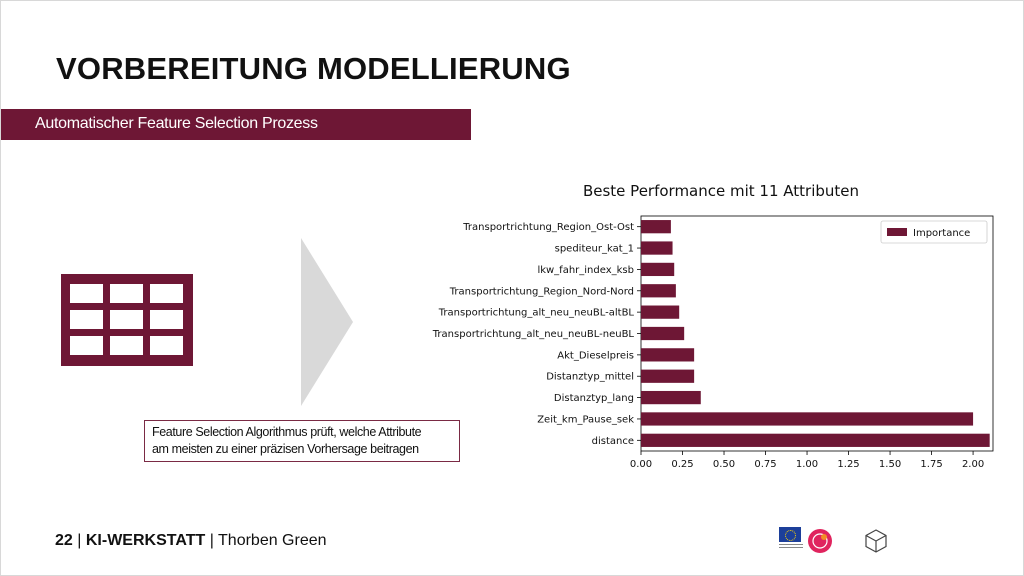 This screenshot has height=576, width=1024. Describe the element at coordinates (272, 540) in the screenshot. I see `footer-author: Thorben Green` at that location.